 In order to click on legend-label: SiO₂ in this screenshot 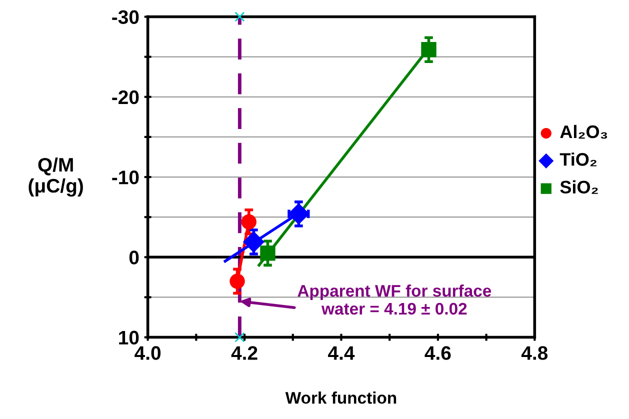, I will do `click(579, 187)`.